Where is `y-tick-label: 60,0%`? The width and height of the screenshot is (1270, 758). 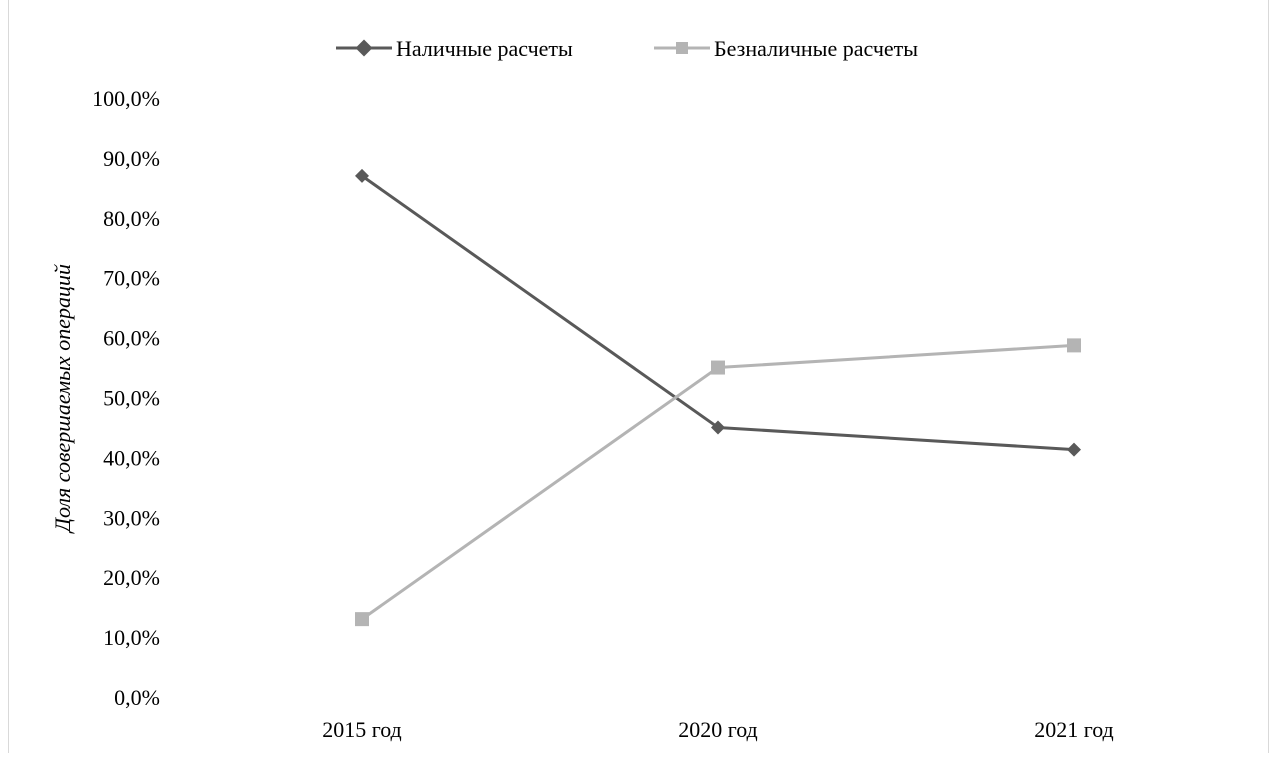 y-tick-label: 60,0% is located at coordinates (131, 338).